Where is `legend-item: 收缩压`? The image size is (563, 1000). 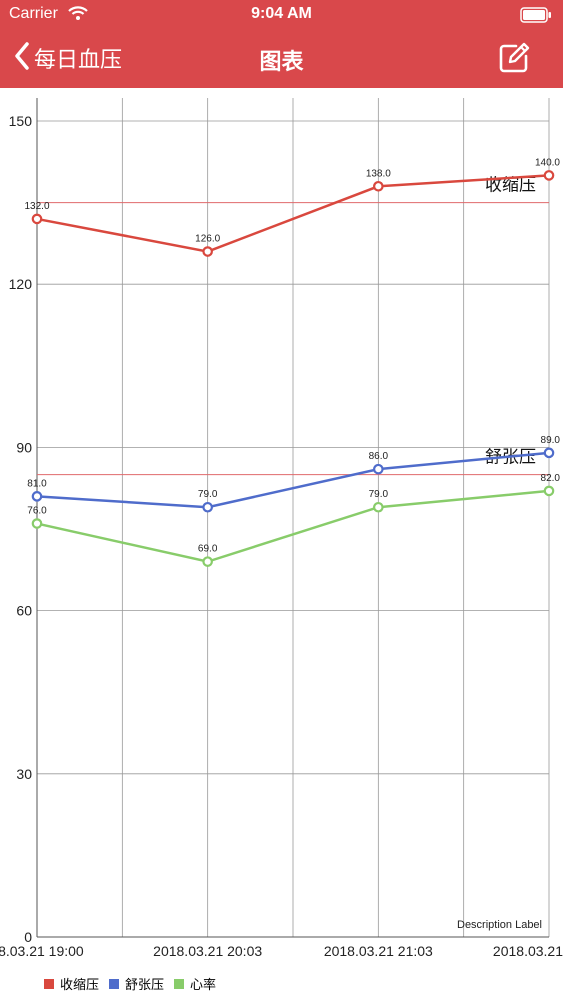
legend-item: 收缩压 is located at coordinates (71, 983).